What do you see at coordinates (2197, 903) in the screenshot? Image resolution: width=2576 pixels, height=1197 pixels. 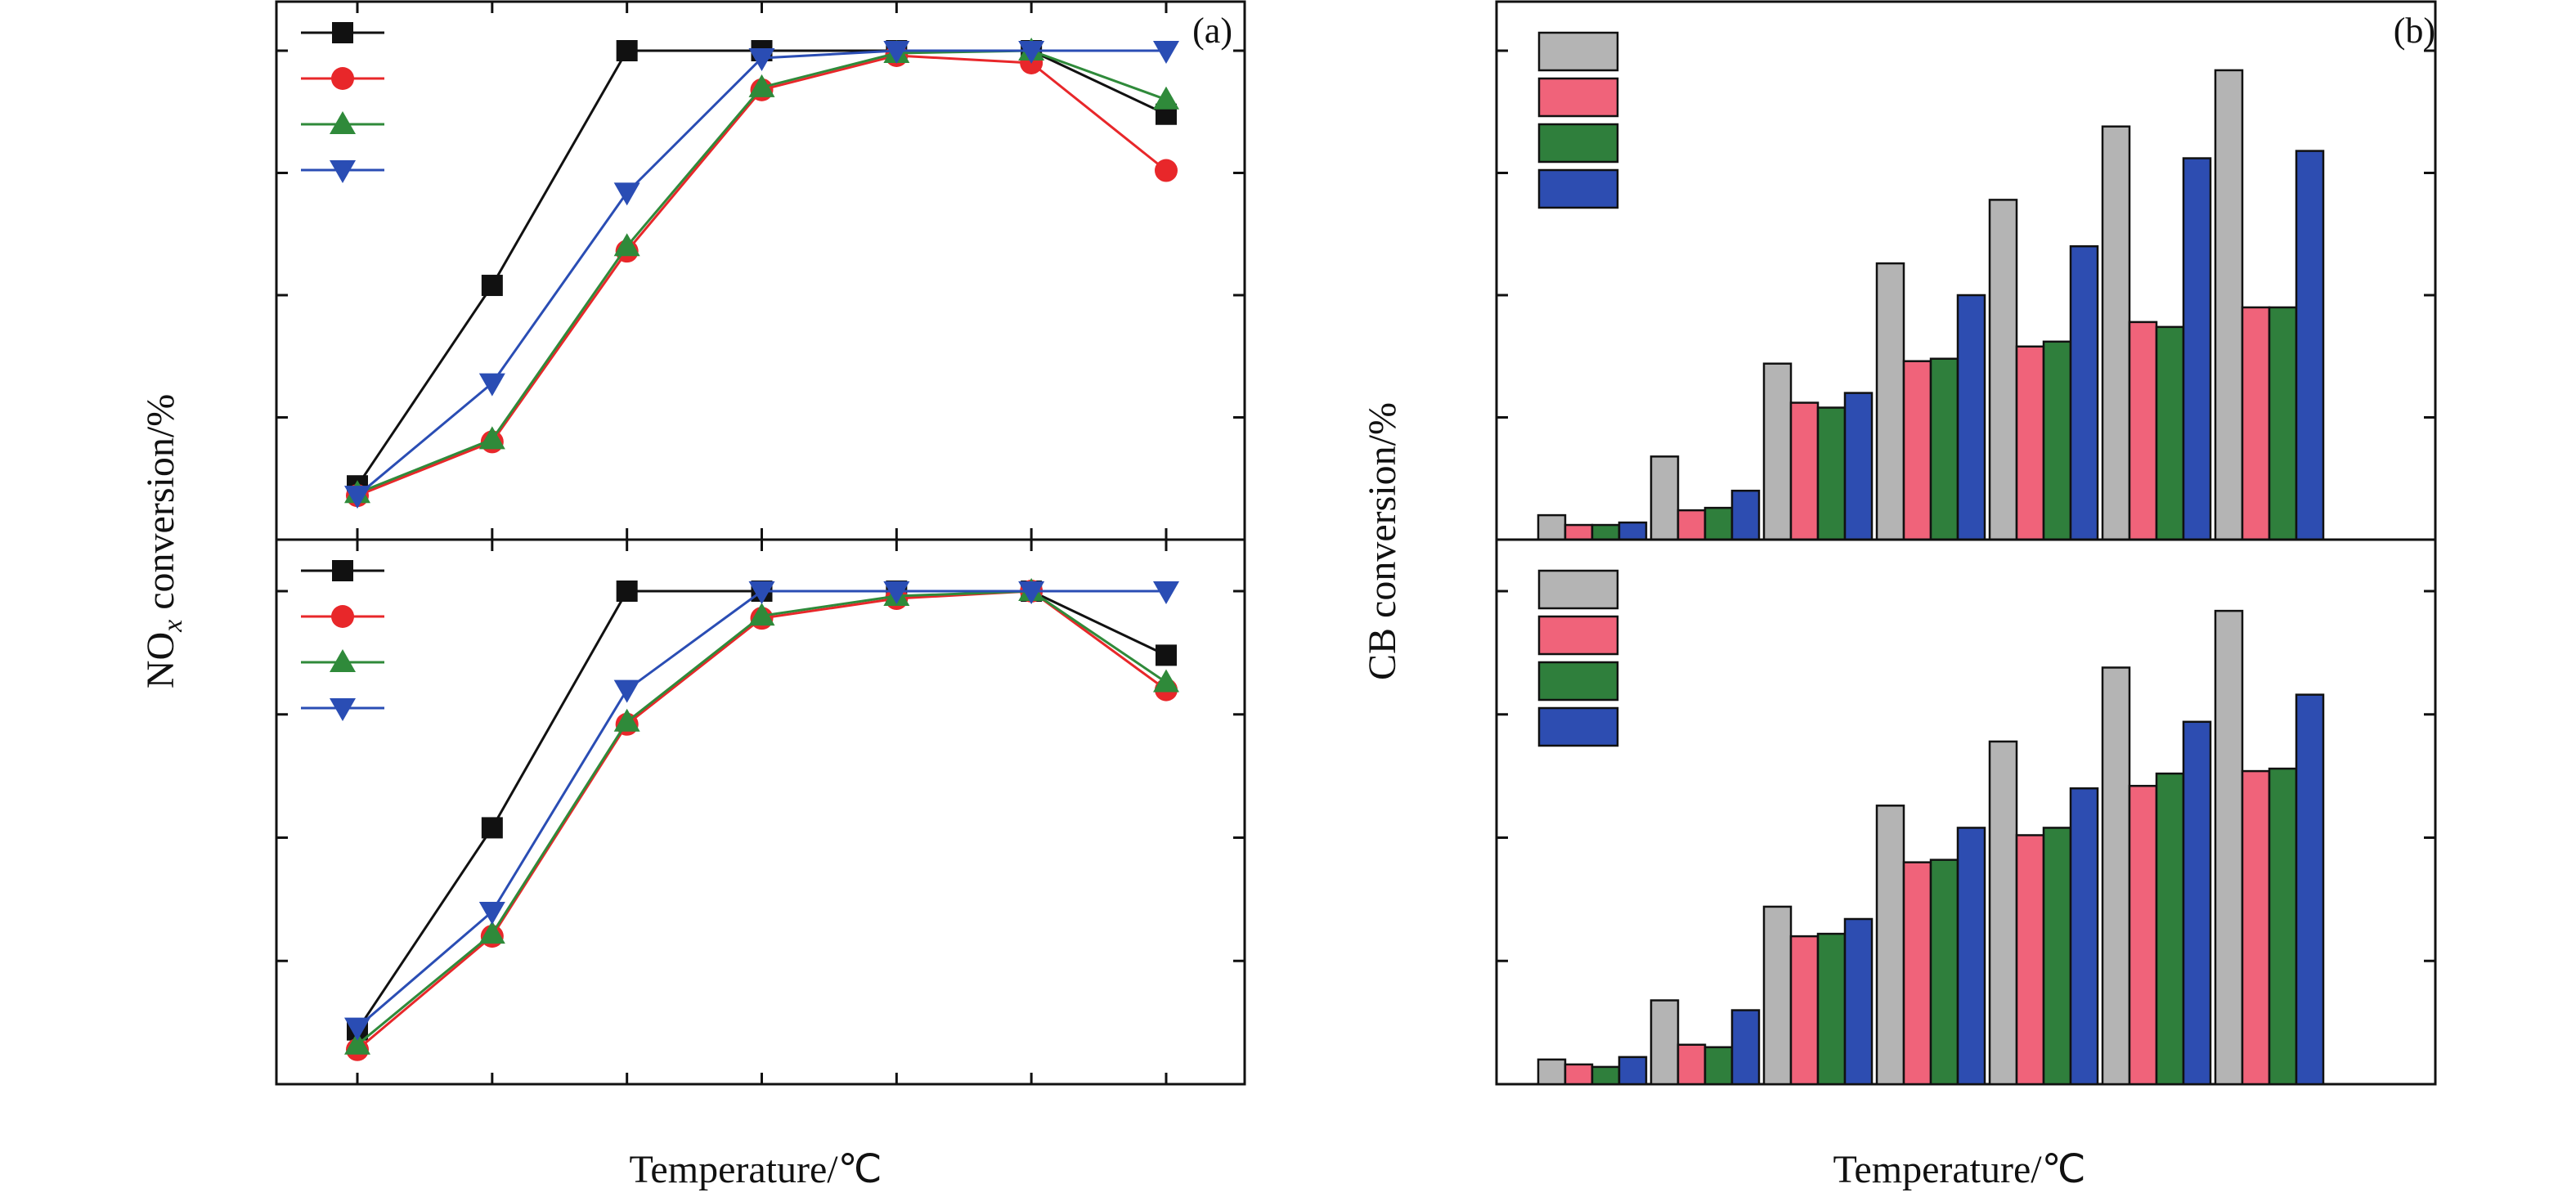 I see `bar-ZO2−A-400` at bounding box center [2197, 903].